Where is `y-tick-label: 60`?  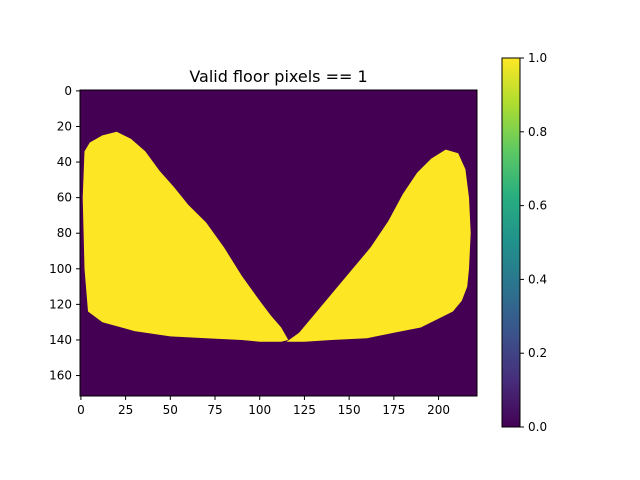
y-tick-label: 60 is located at coordinates (64, 198).